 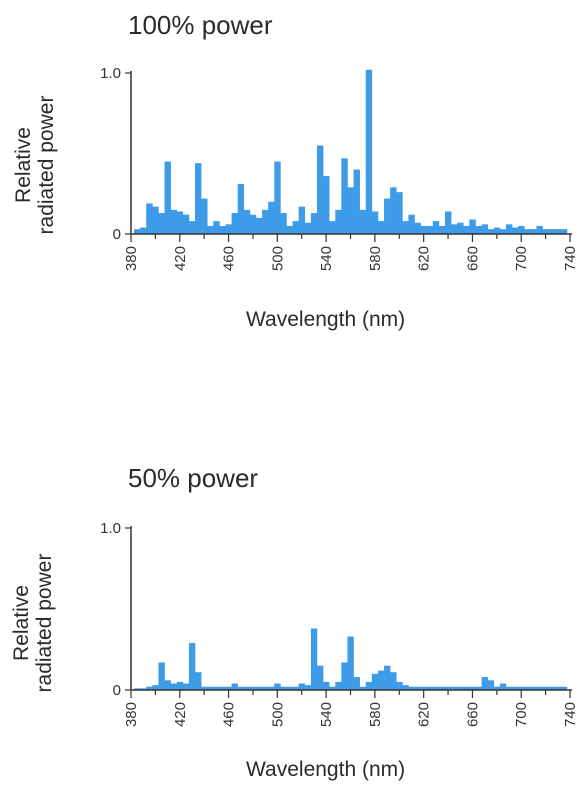 What do you see at coordinates (193, 478) in the screenshot?
I see `chart-title: 50% power` at bounding box center [193, 478].